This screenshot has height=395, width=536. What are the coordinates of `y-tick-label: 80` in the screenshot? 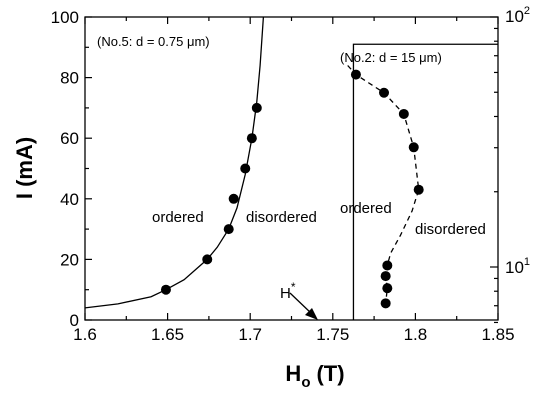 It's located at (69, 78).